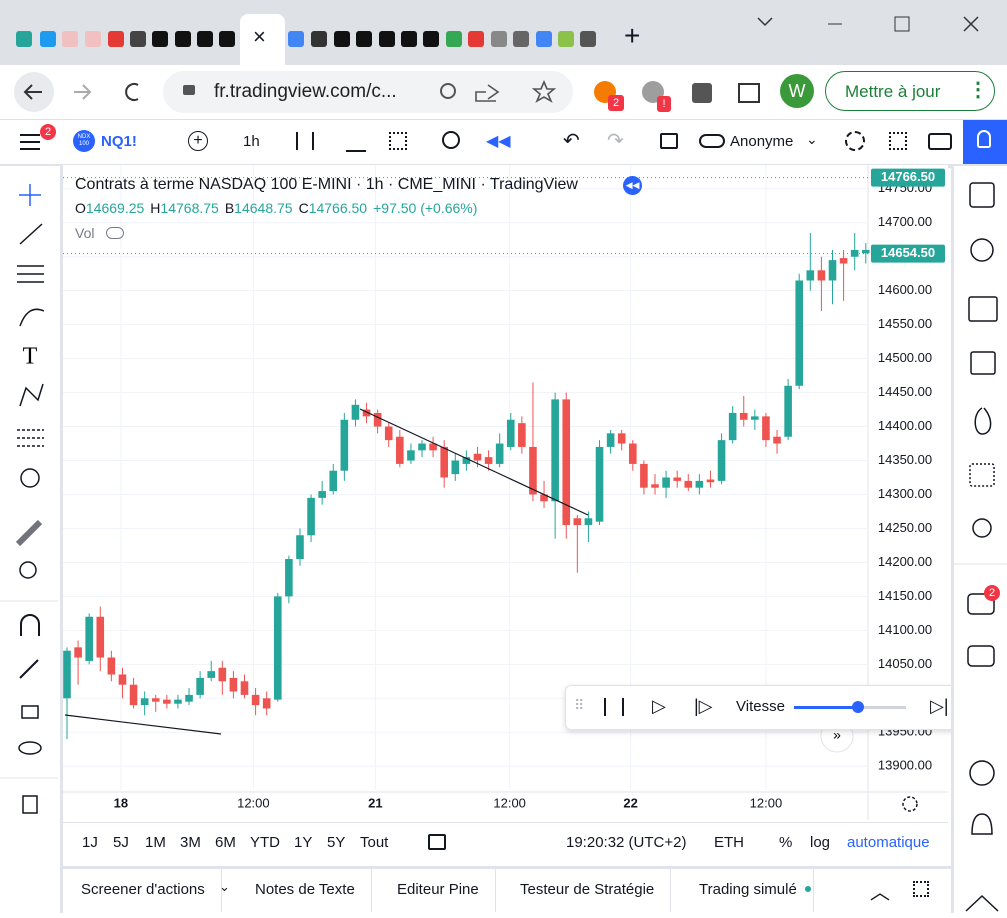 The width and height of the screenshot is (1007, 918). I want to click on speed-thumb, so click(858, 707).